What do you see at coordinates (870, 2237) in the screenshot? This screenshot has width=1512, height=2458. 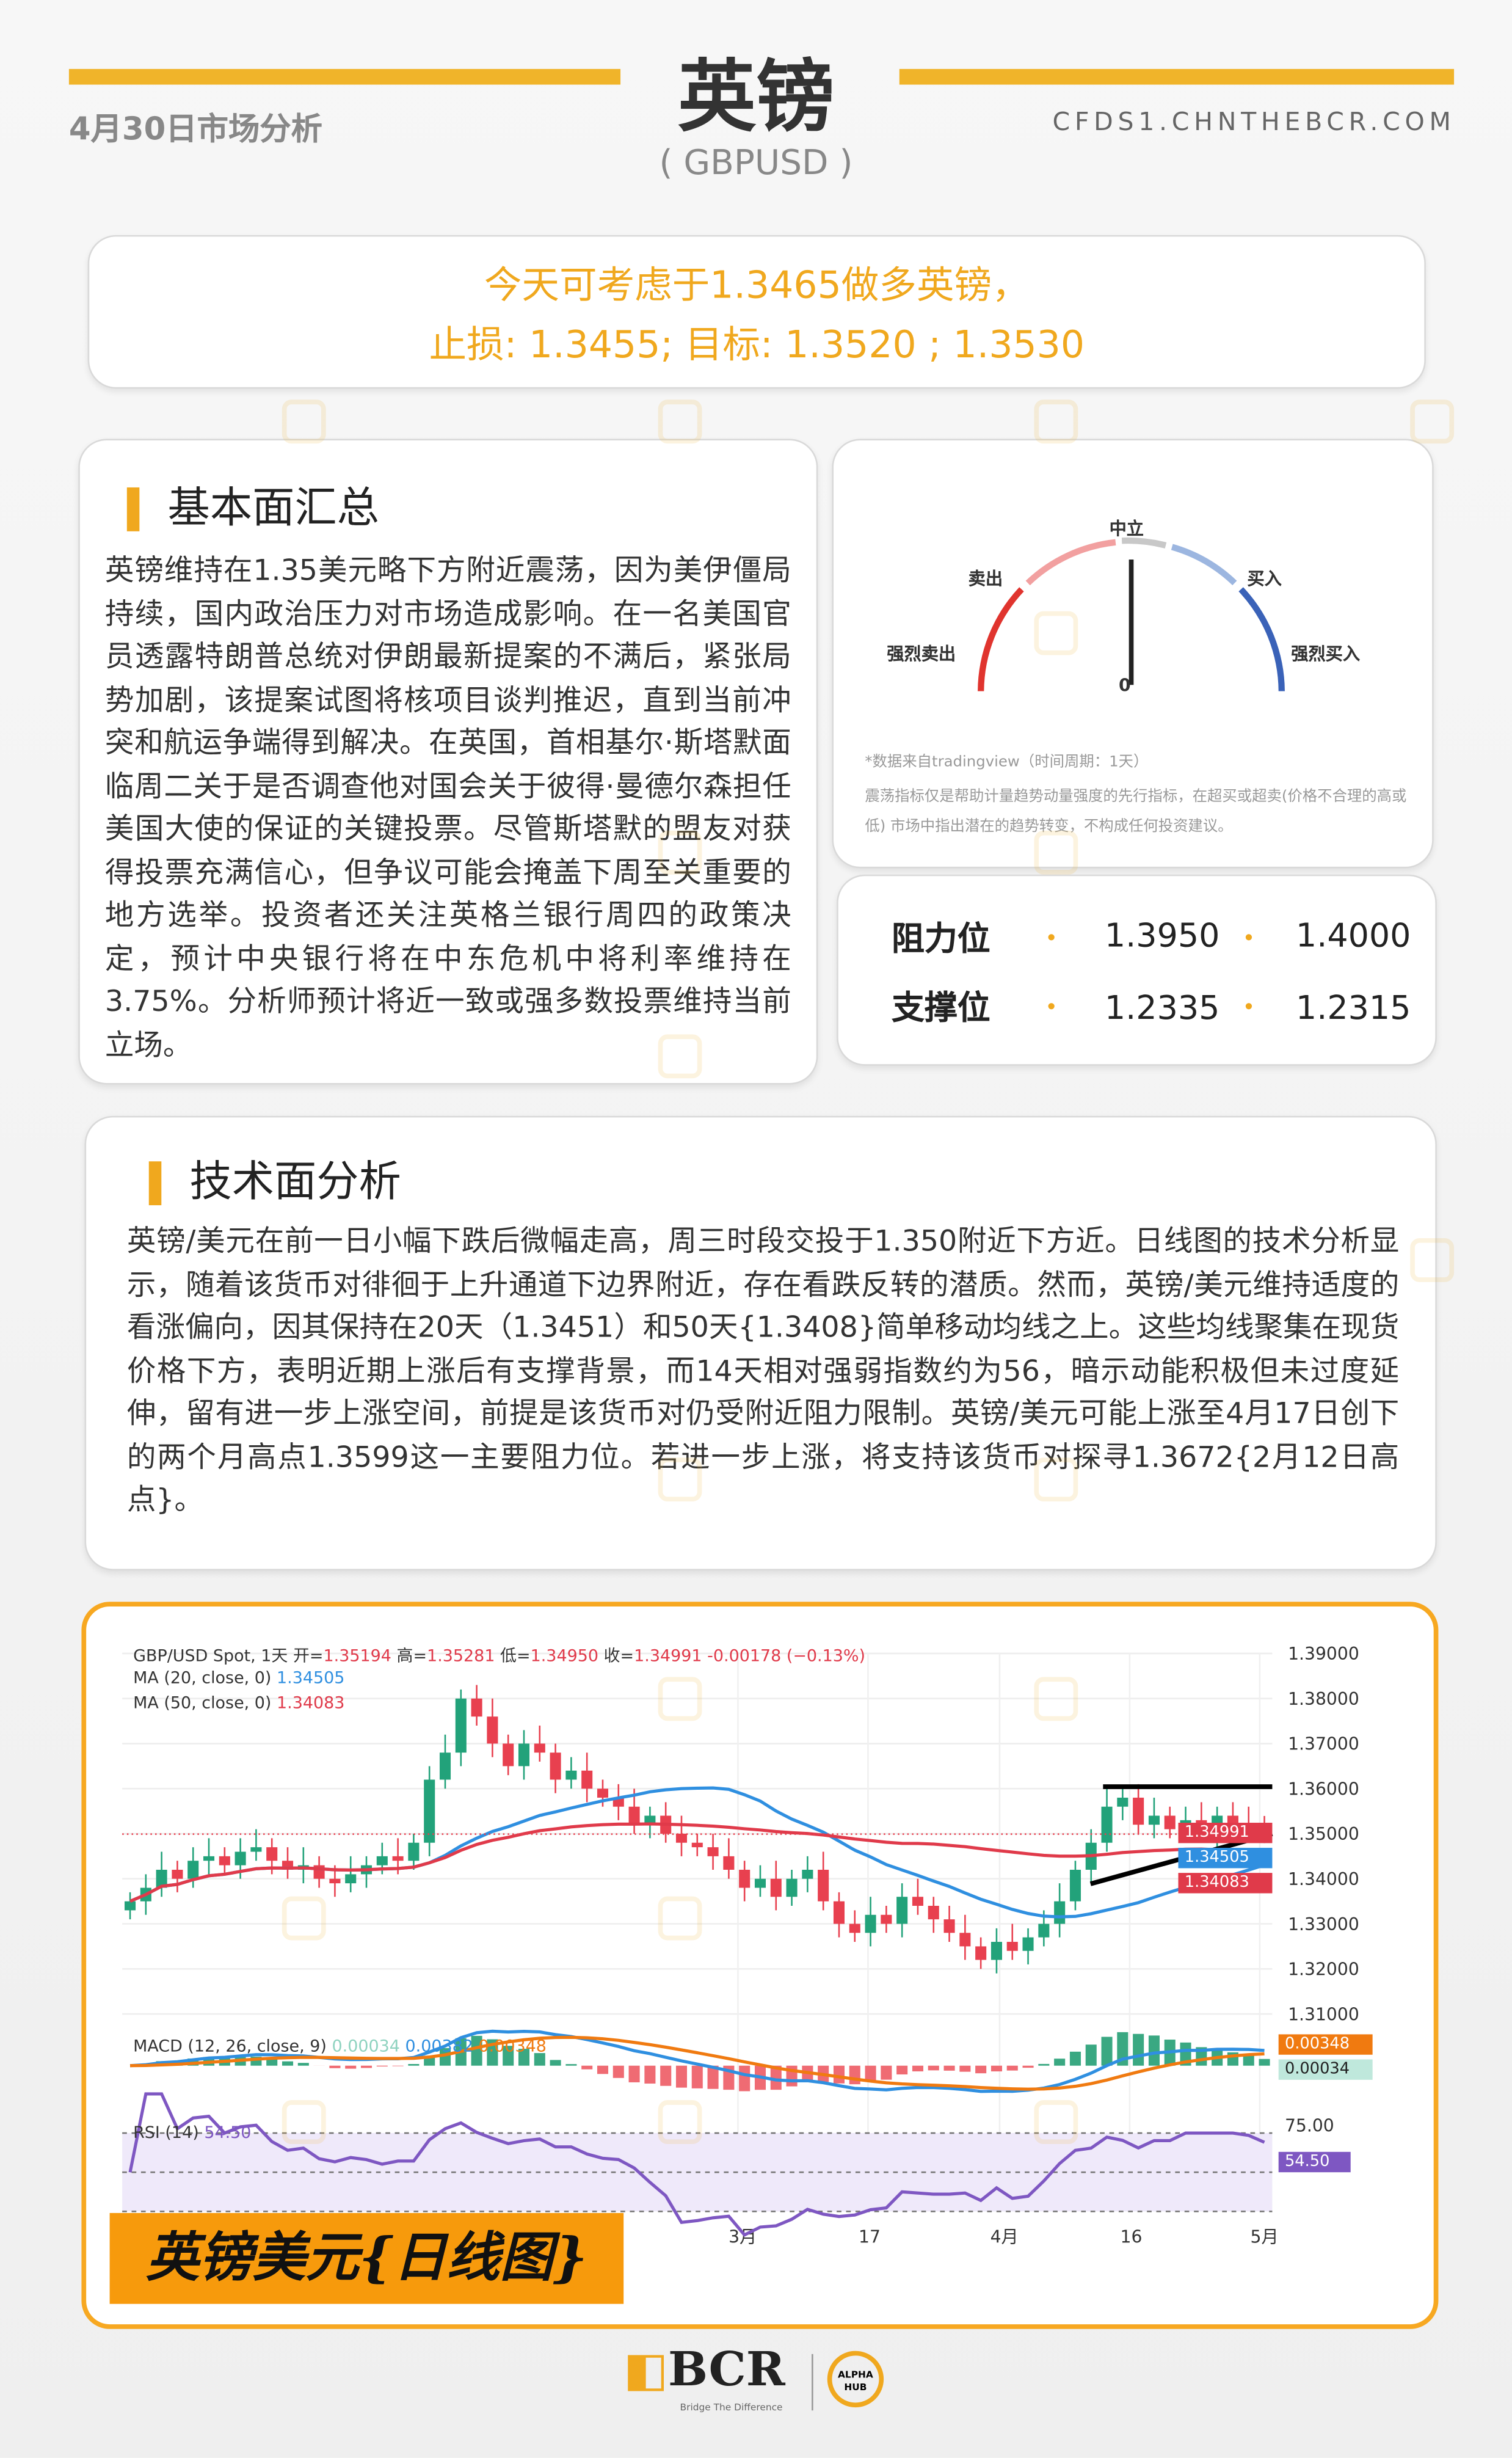 I see `x-tick-label: 17` at bounding box center [870, 2237].